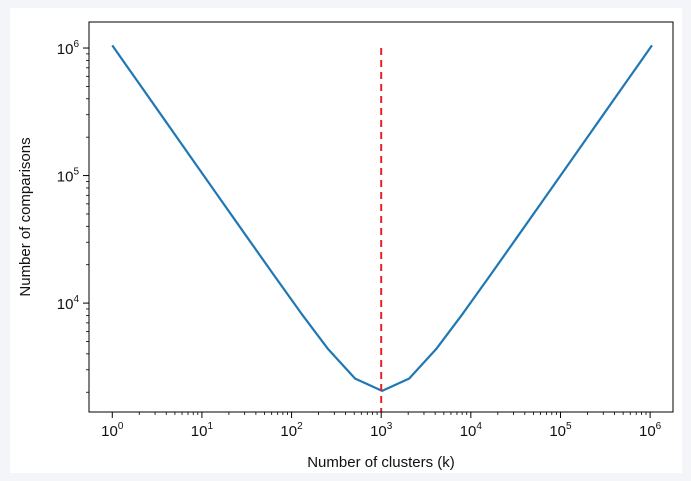 This screenshot has width=691, height=481. What do you see at coordinates (112, 430) in the screenshot?
I see `x-tick-label: 10⁰` at bounding box center [112, 430].